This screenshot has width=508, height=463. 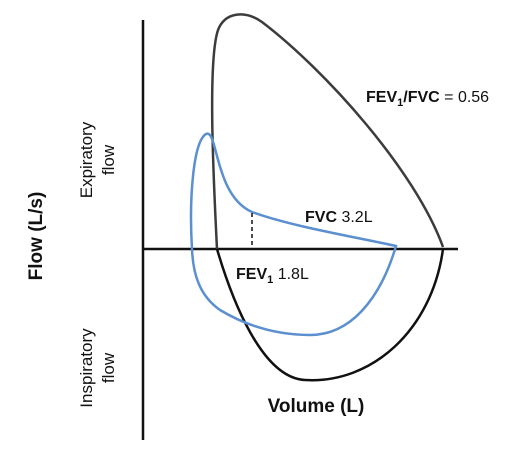 I want to click on normal-inspiratory-curve, so click(x=330, y=315).